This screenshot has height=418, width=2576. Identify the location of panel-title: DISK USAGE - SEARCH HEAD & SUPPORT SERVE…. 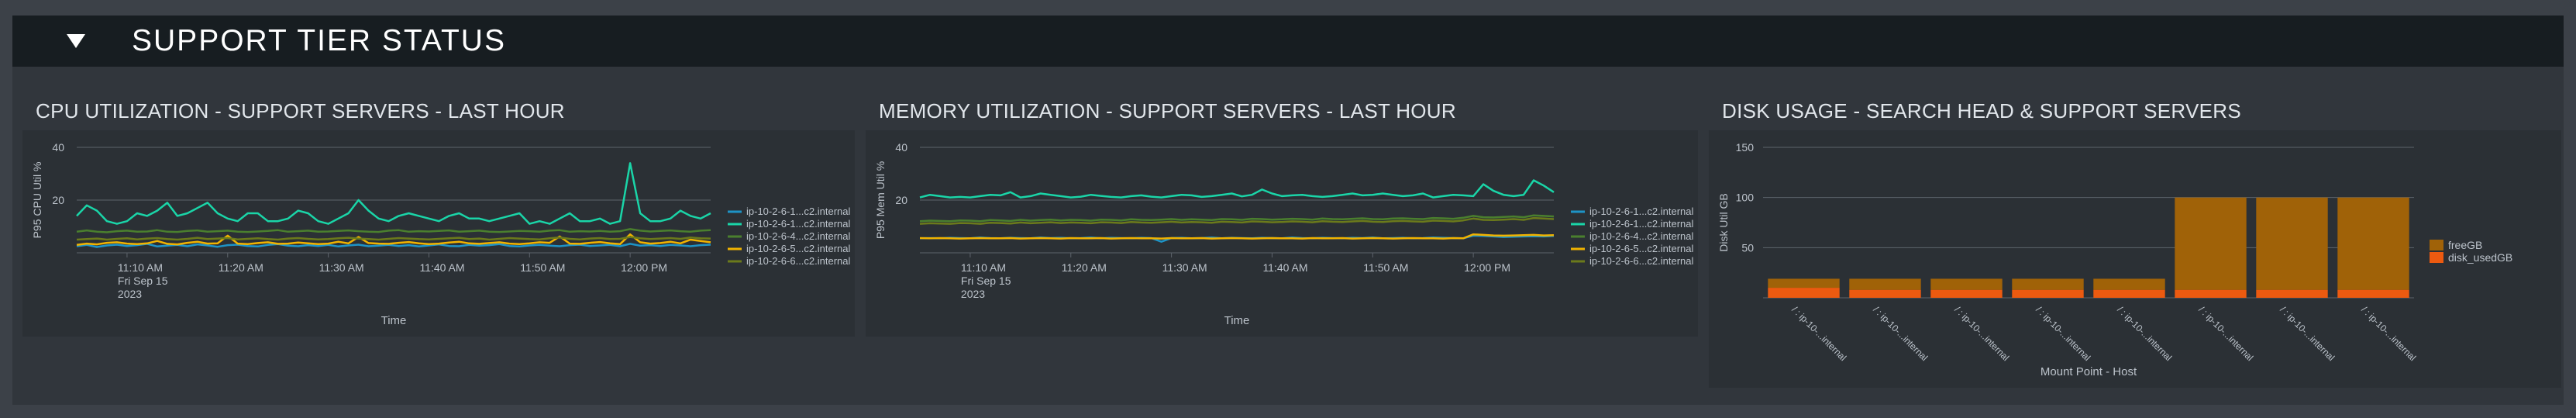
(1982, 111).